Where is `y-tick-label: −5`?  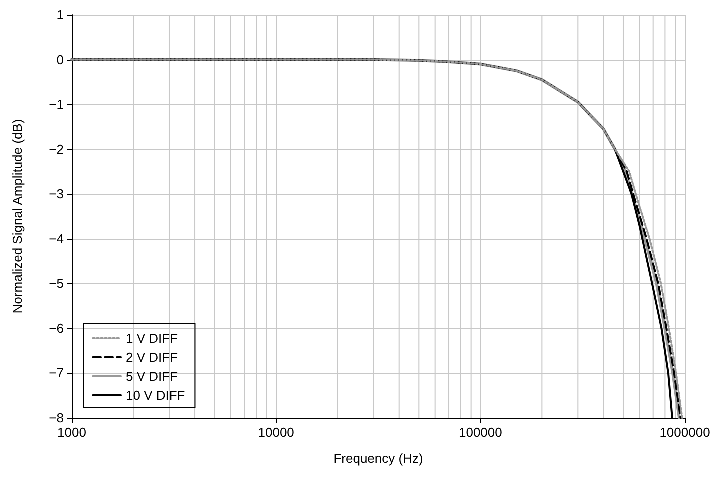 y-tick-label: −5 is located at coordinates (56, 284).